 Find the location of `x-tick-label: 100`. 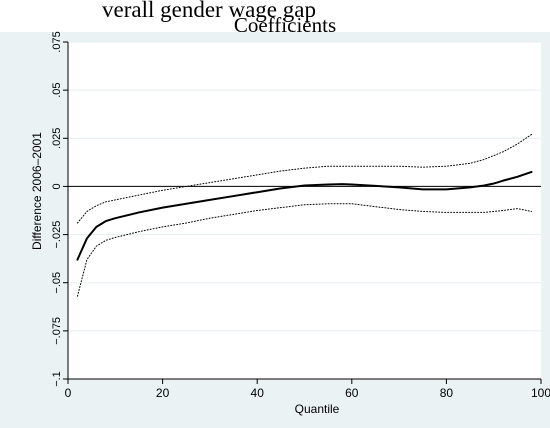

x-tick-label: 100 is located at coordinates (540, 393).